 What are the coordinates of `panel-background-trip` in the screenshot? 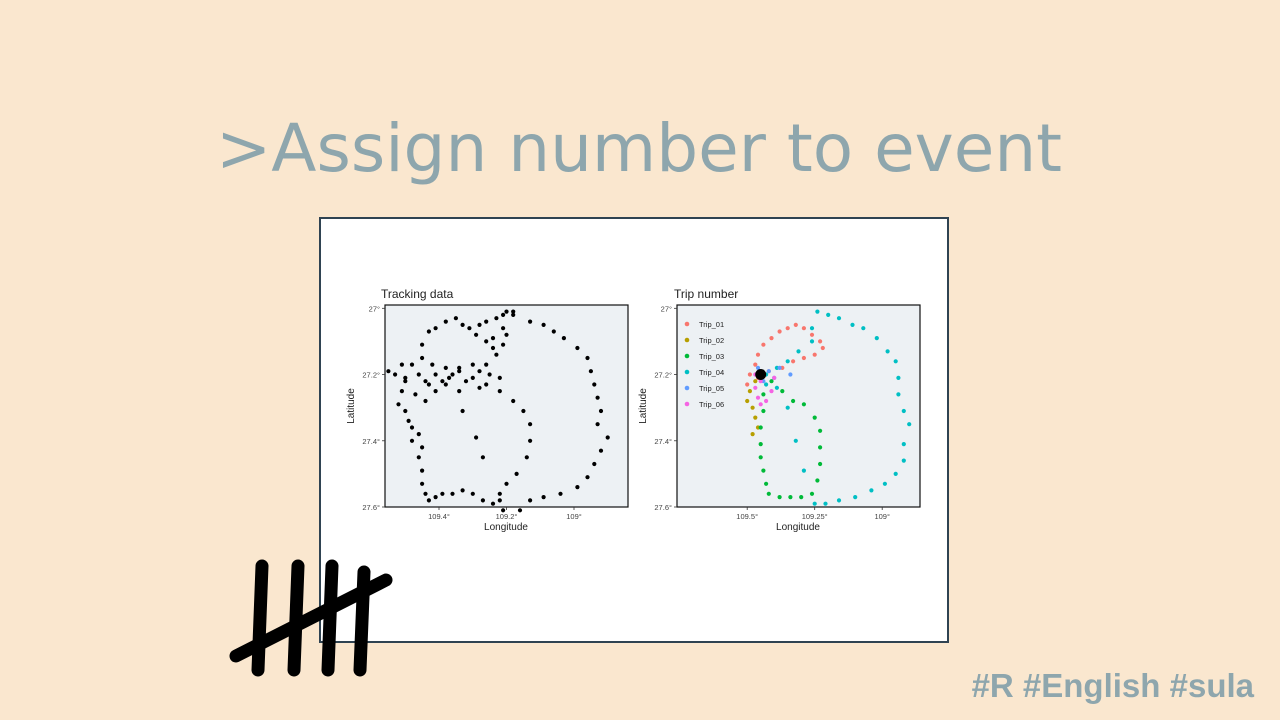 It's located at (798, 406).